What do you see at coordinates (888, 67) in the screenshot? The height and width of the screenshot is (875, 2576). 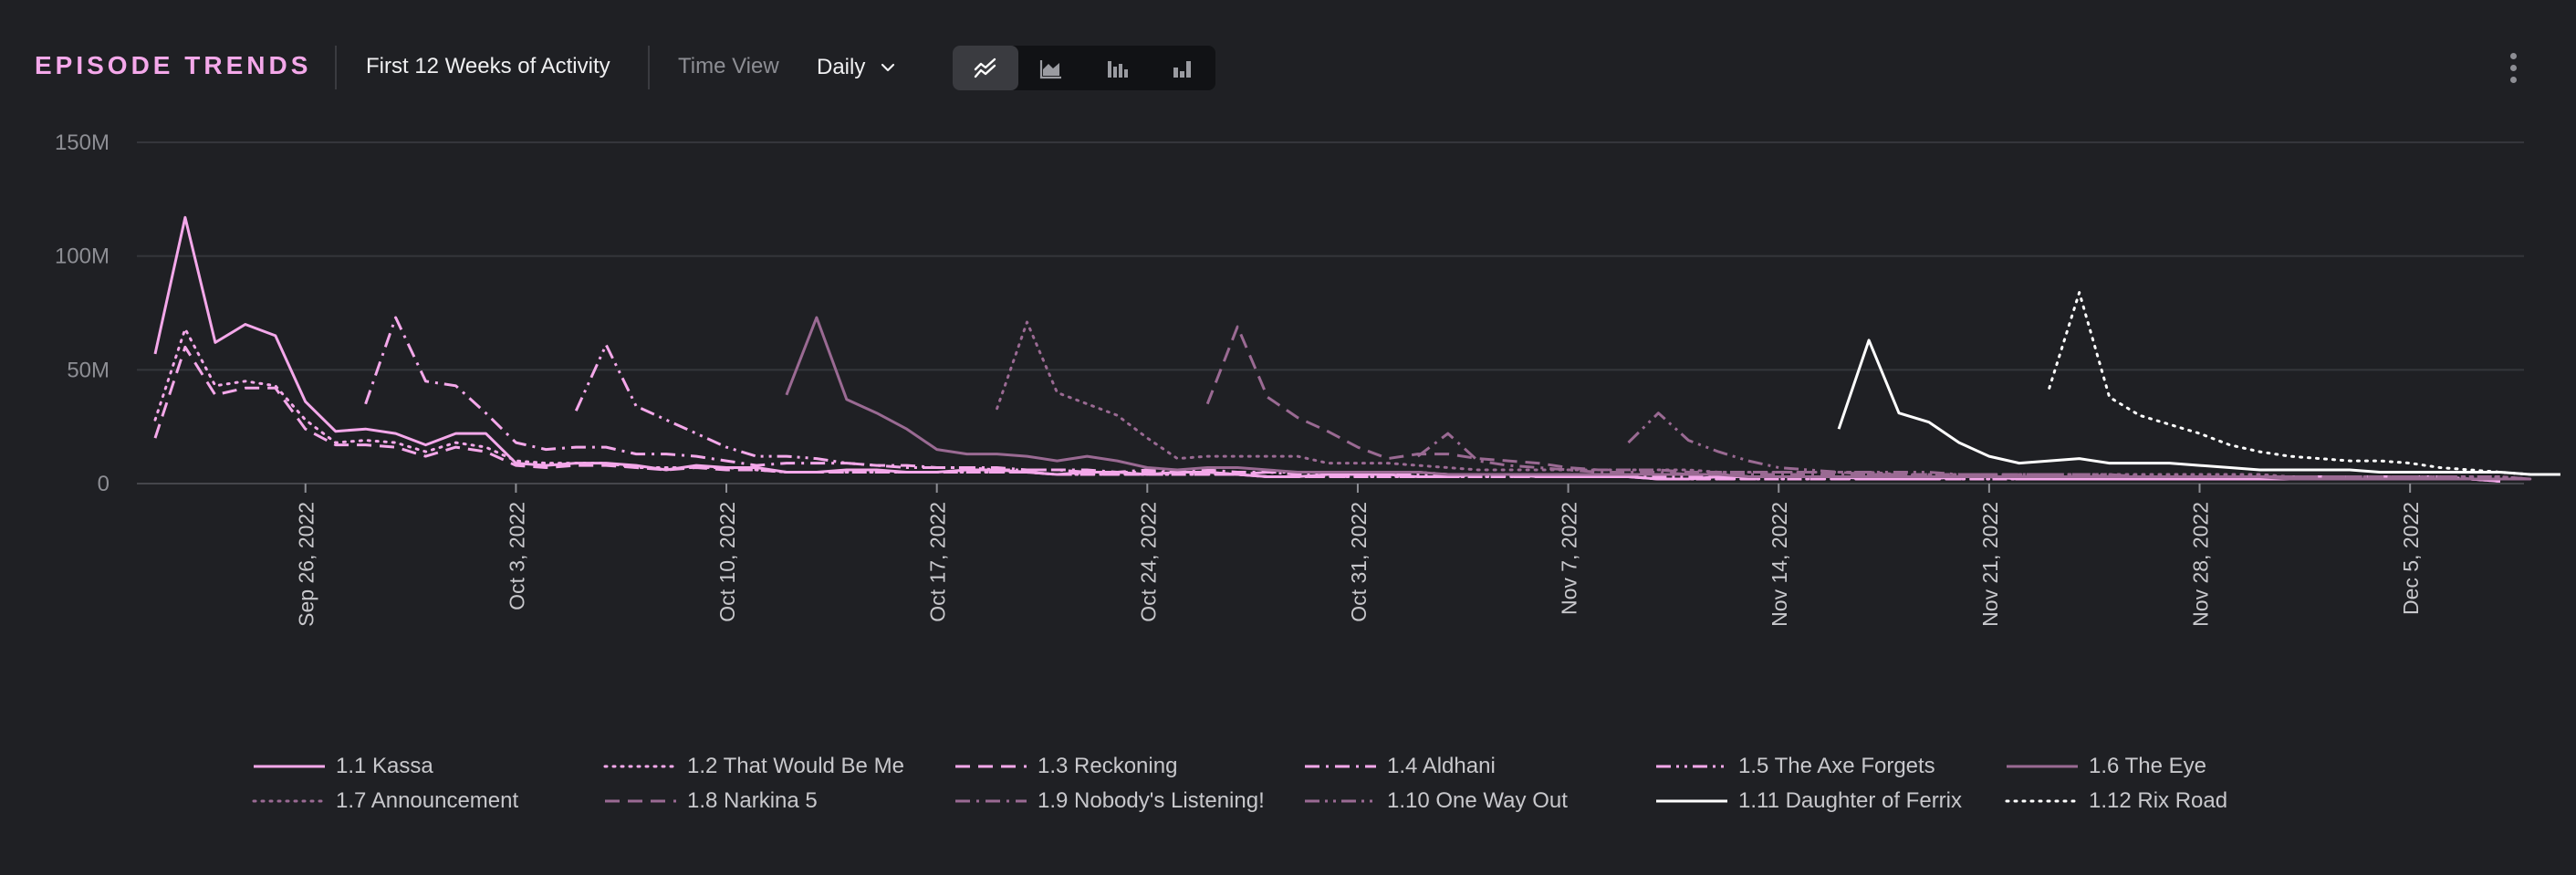 I see `chevron-down-icon` at bounding box center [888, 67].